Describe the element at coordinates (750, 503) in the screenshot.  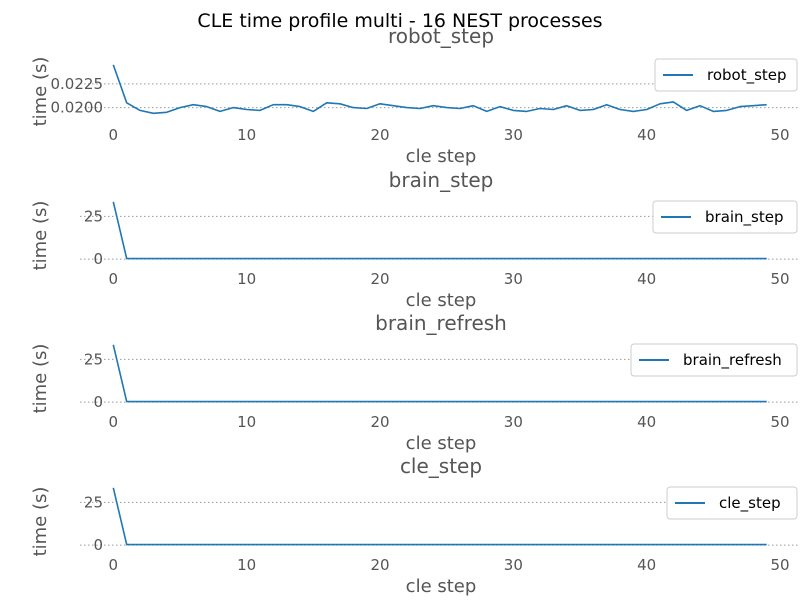
I see `legend-label: cle_step` at that location.